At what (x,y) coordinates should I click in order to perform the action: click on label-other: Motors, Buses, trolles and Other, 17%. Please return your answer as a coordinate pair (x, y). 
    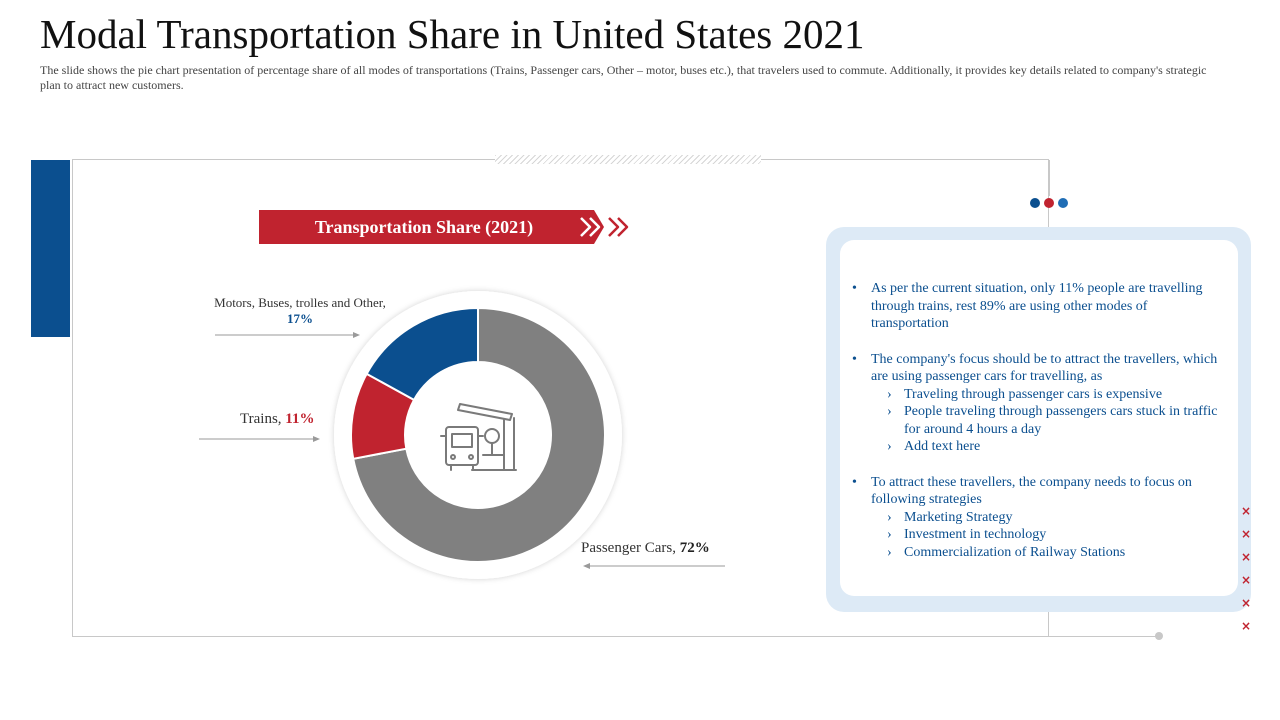
    Looking at the image, I should click on (300, 311).